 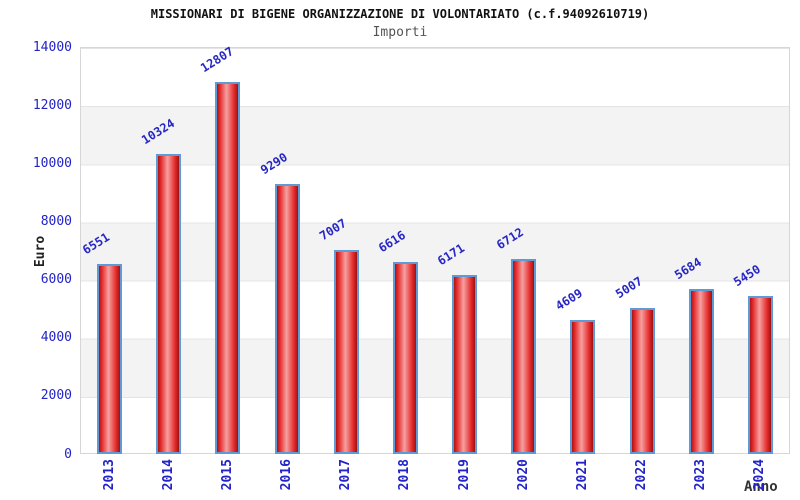 I want to click on bar-2013, so click(x=110, y=358).